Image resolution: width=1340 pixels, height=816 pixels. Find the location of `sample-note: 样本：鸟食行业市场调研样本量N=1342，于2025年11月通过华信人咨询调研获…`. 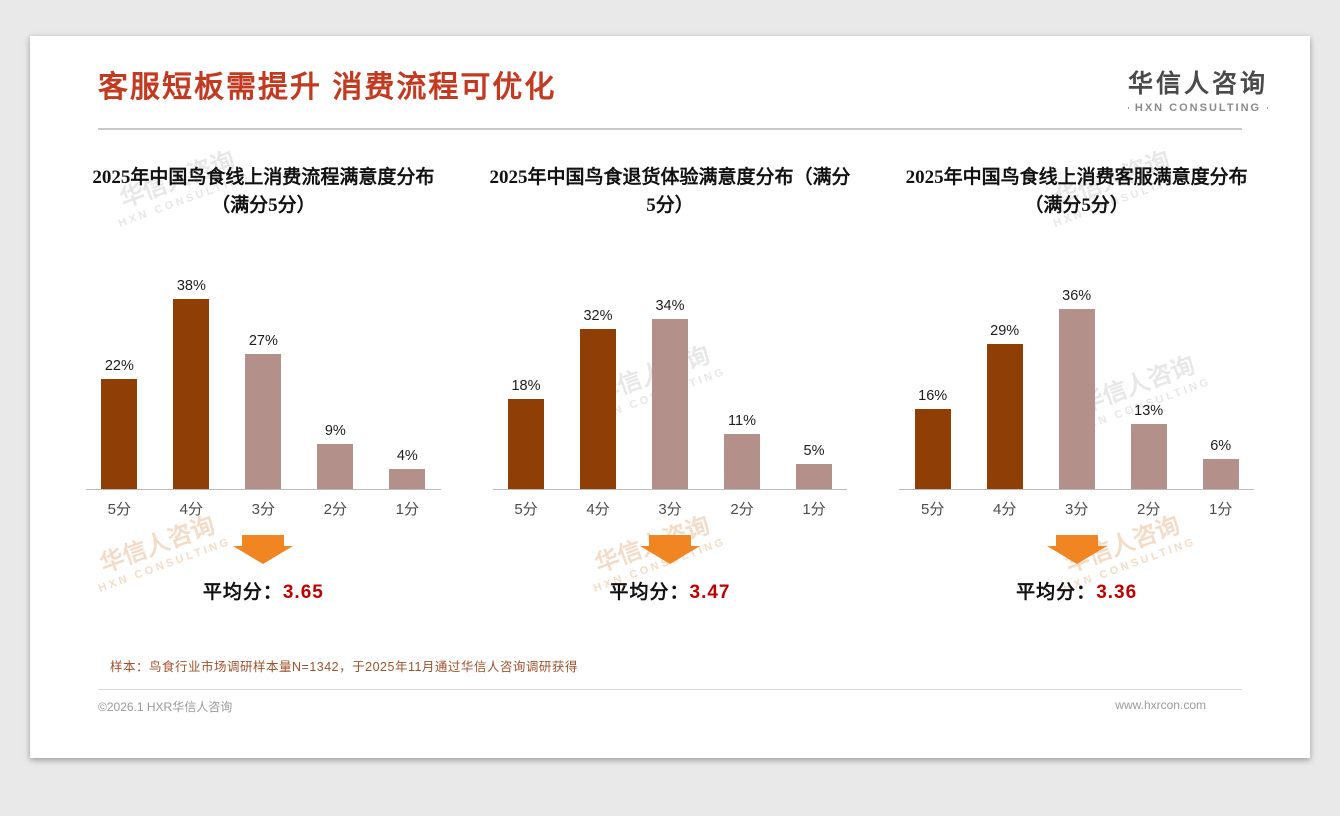

sample-note: 样本：鸟食行业市场调研样本量N=1342，于2025年11月通过华信人咨询调研获… is located at coordinates (344, 667).